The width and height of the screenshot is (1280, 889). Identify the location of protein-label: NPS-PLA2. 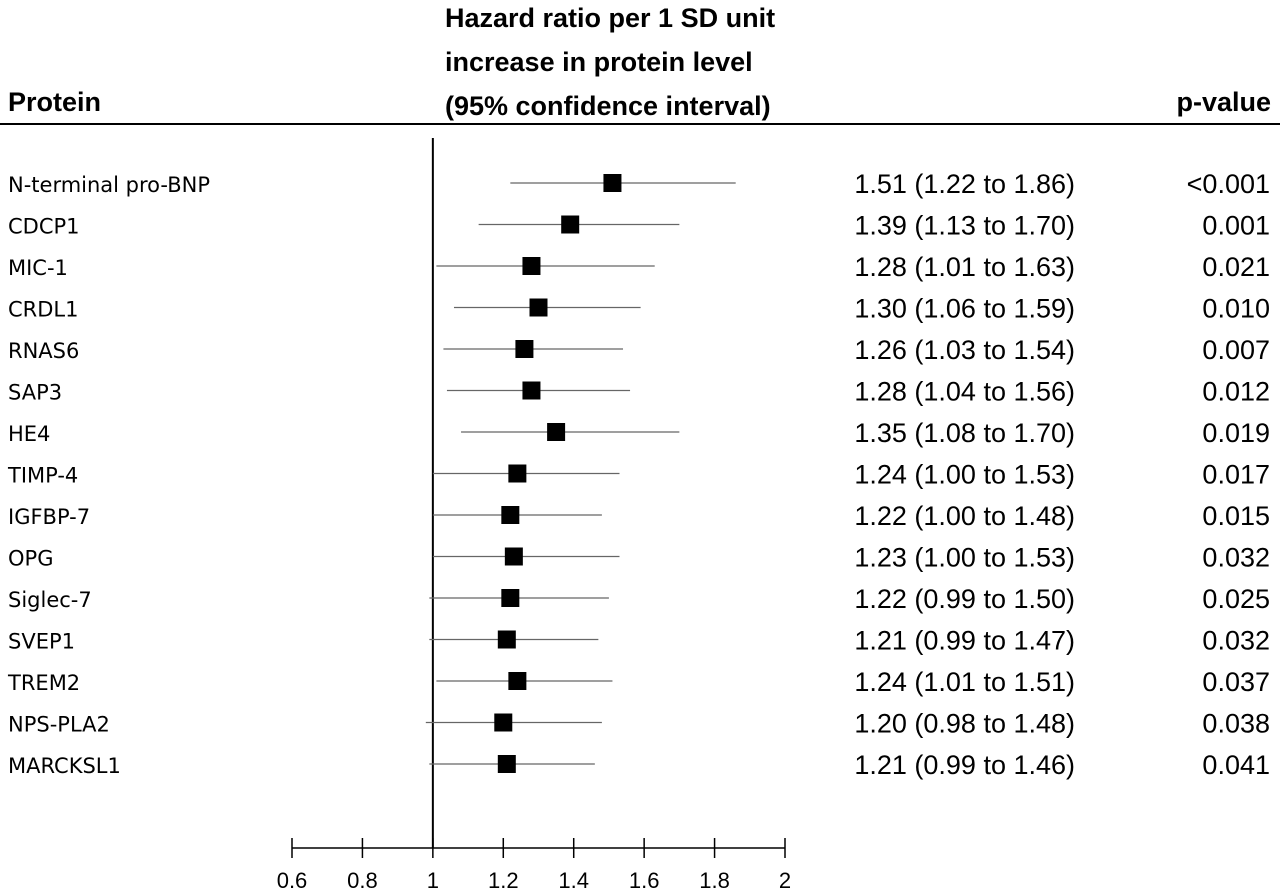
(59, 725).